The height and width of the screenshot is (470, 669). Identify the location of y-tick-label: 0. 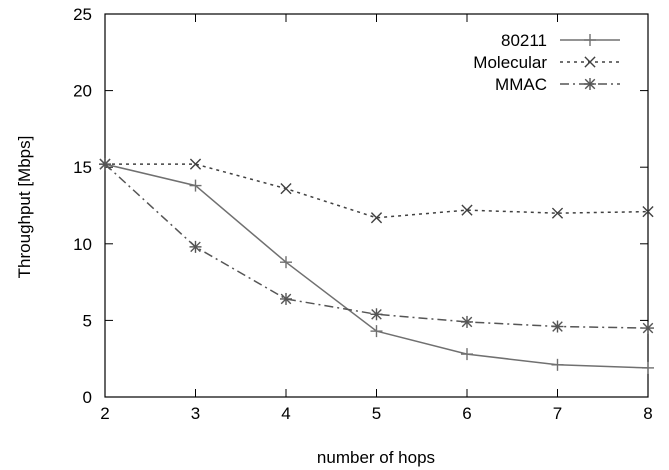
(87, 397).